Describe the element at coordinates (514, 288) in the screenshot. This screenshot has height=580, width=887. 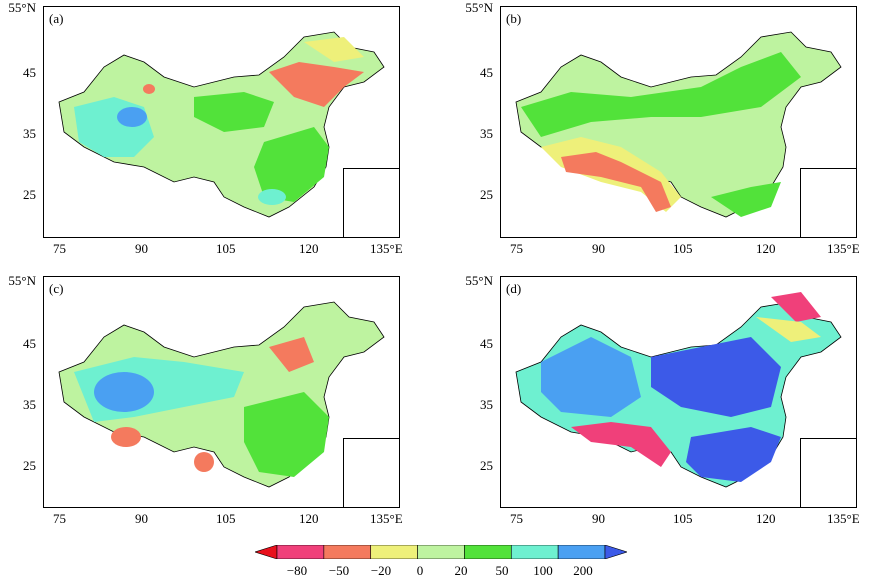
I see `panel-label: (d)` at that location.